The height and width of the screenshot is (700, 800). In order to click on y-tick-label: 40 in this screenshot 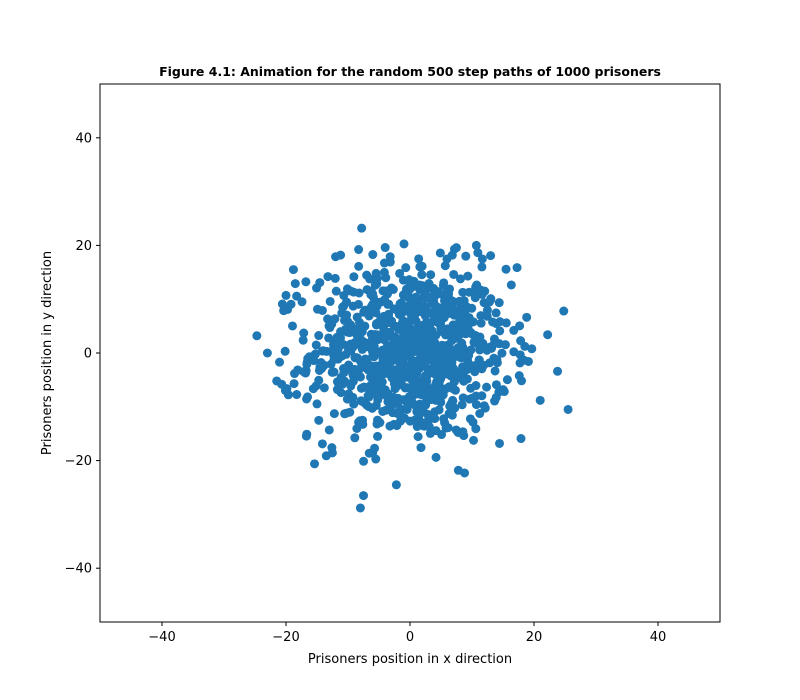, I will do `click(83, 138)`.